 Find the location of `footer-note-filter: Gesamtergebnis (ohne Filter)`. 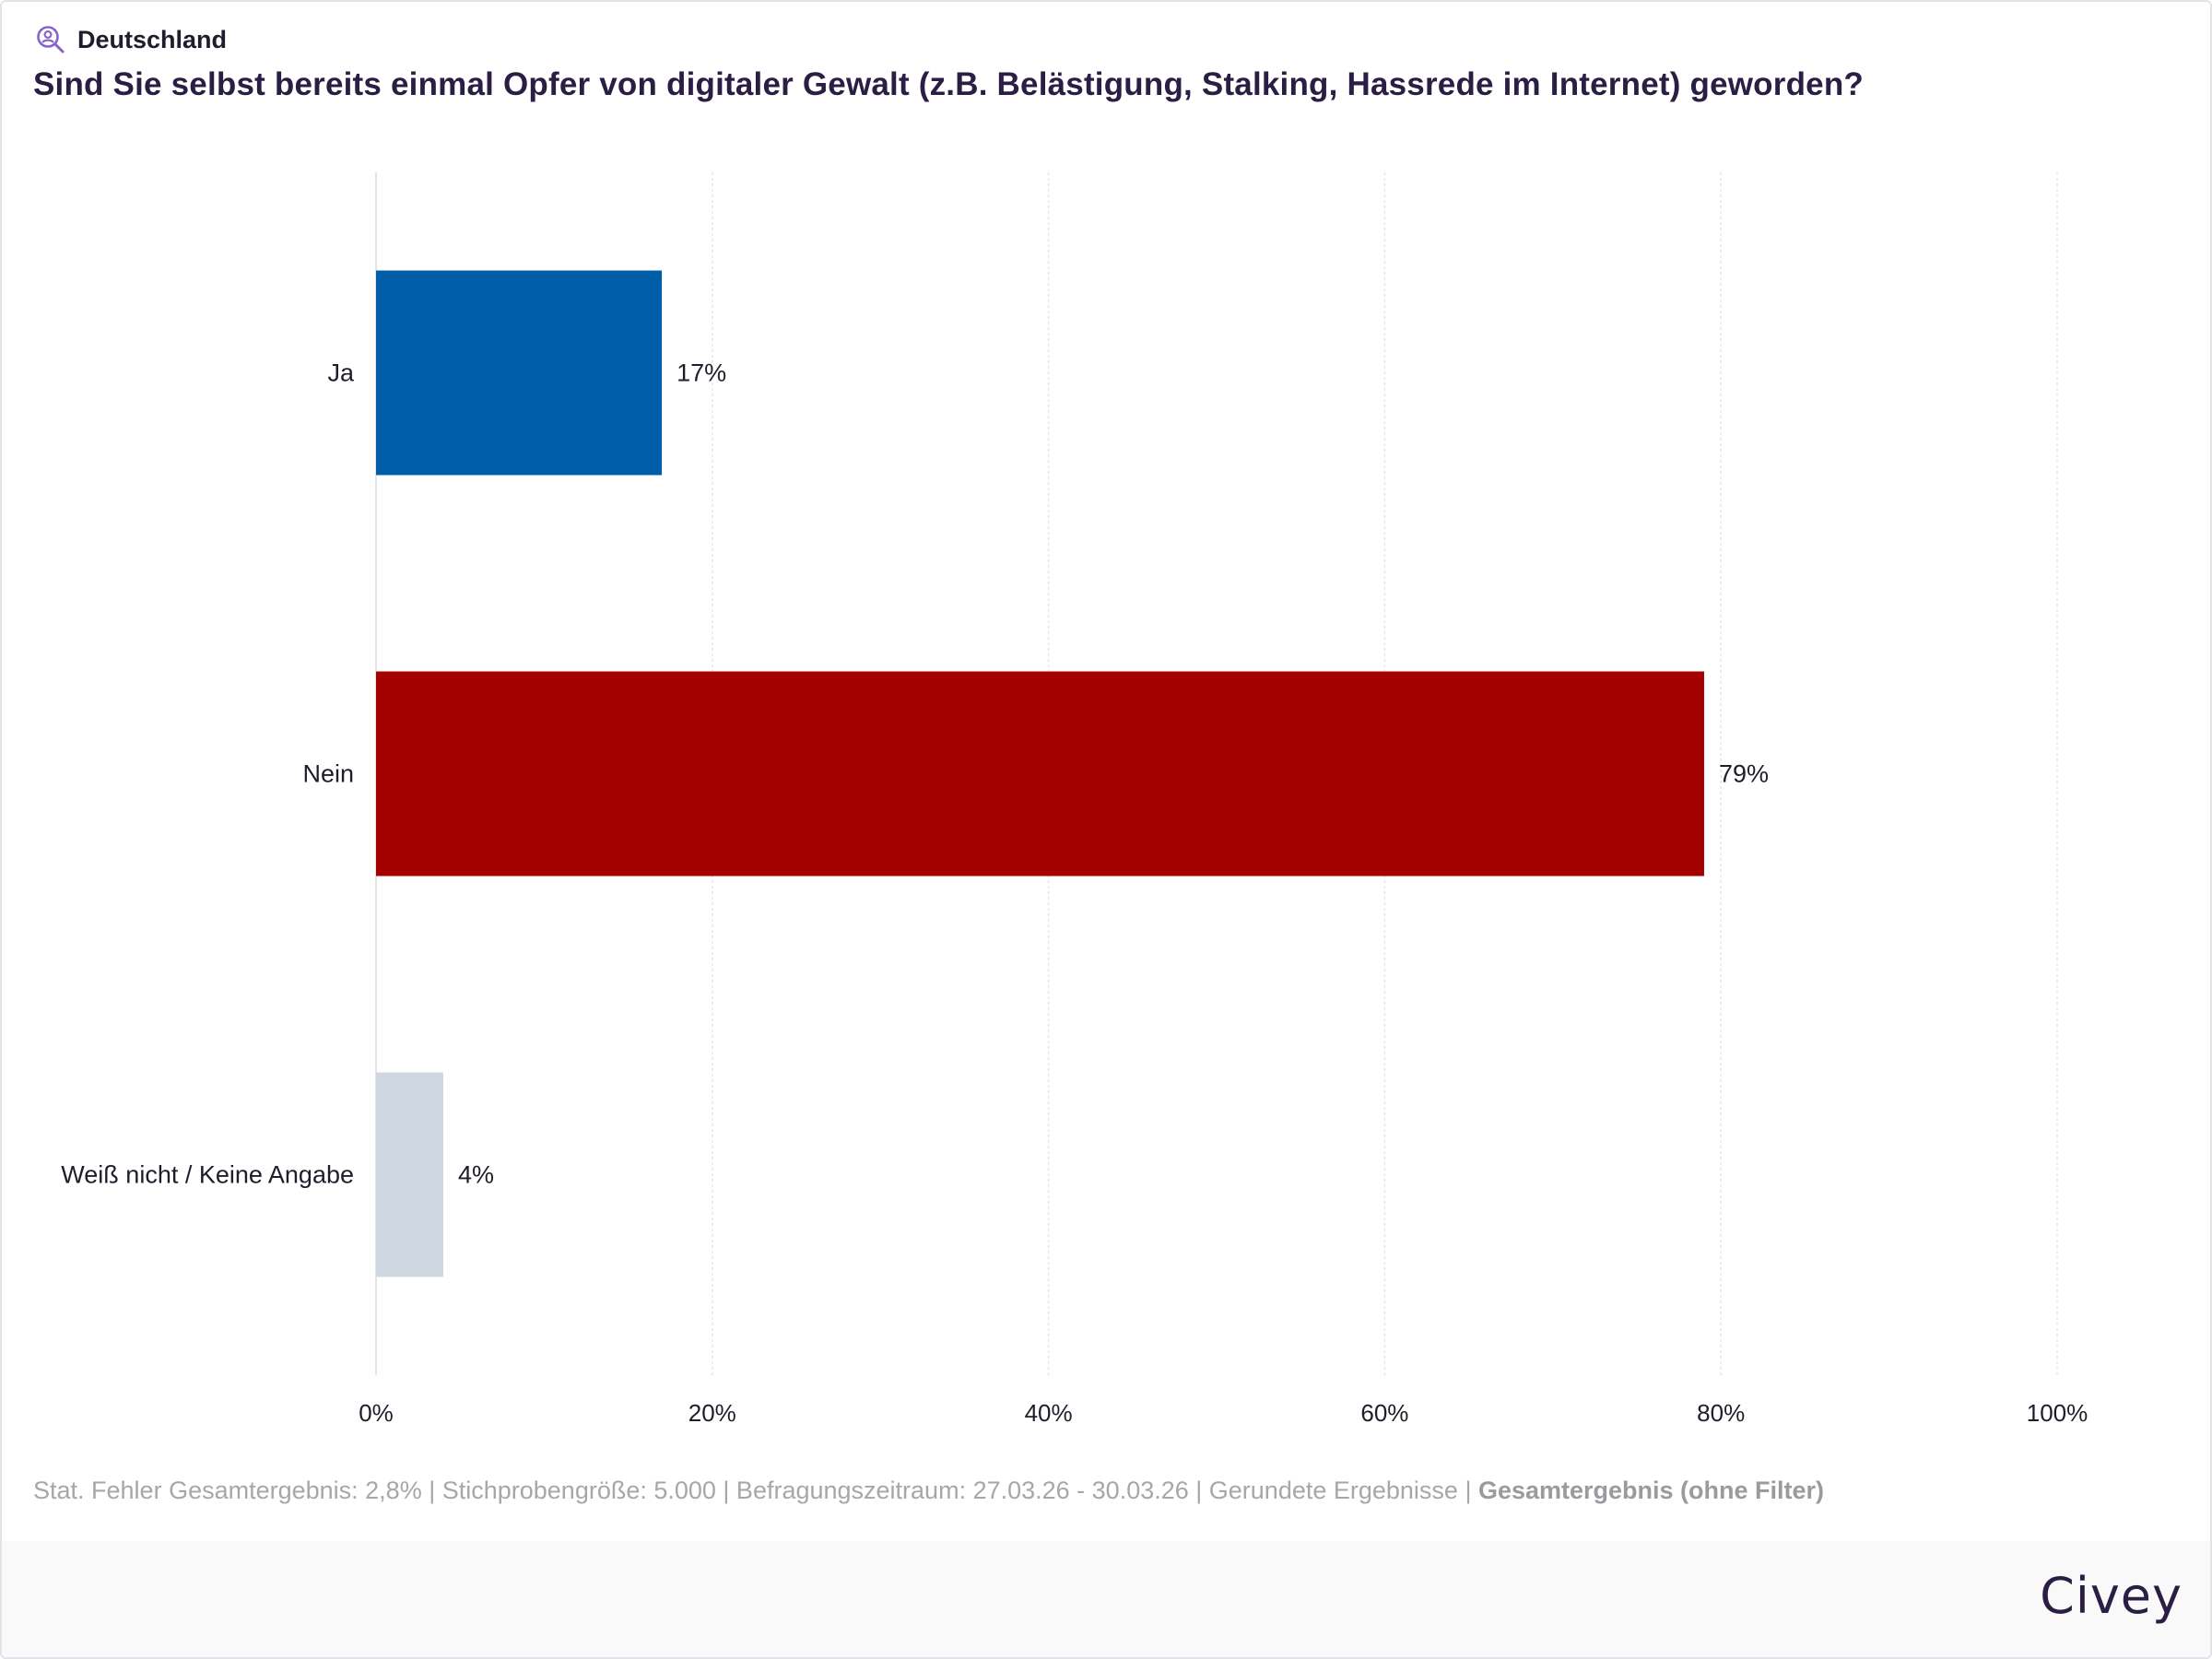

footer-note-filter: Gesamtergebnis (ohne Filter) is located at coordinates (1651, 1490).